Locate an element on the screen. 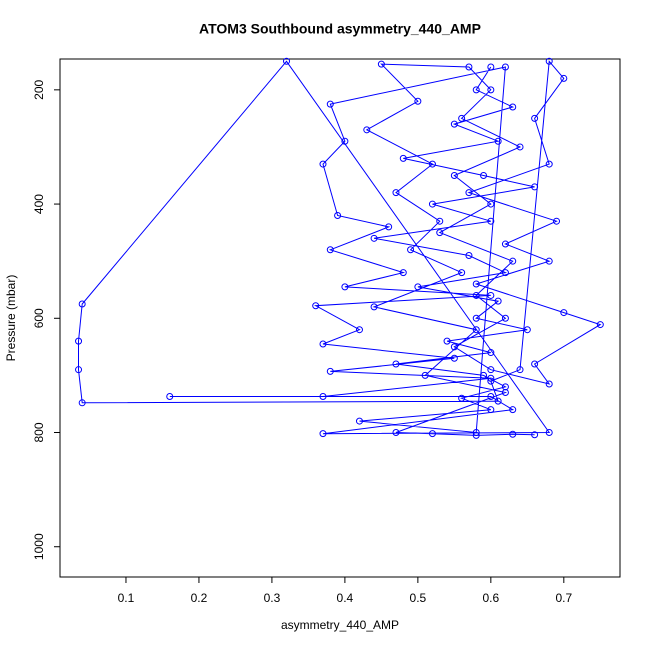 This screenshot has width=650, height=650. y-tick-label: 400 is located at coordinates (39, 204).